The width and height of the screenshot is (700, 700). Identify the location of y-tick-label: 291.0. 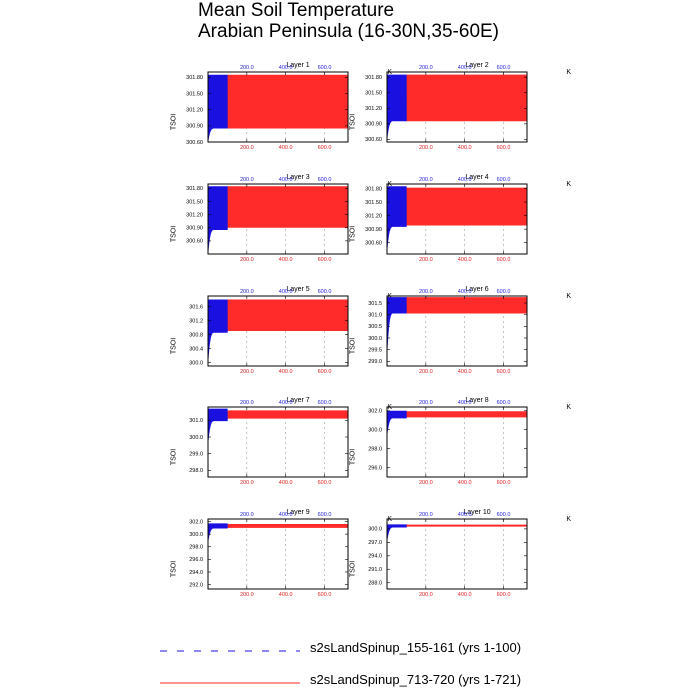
(375, 570).